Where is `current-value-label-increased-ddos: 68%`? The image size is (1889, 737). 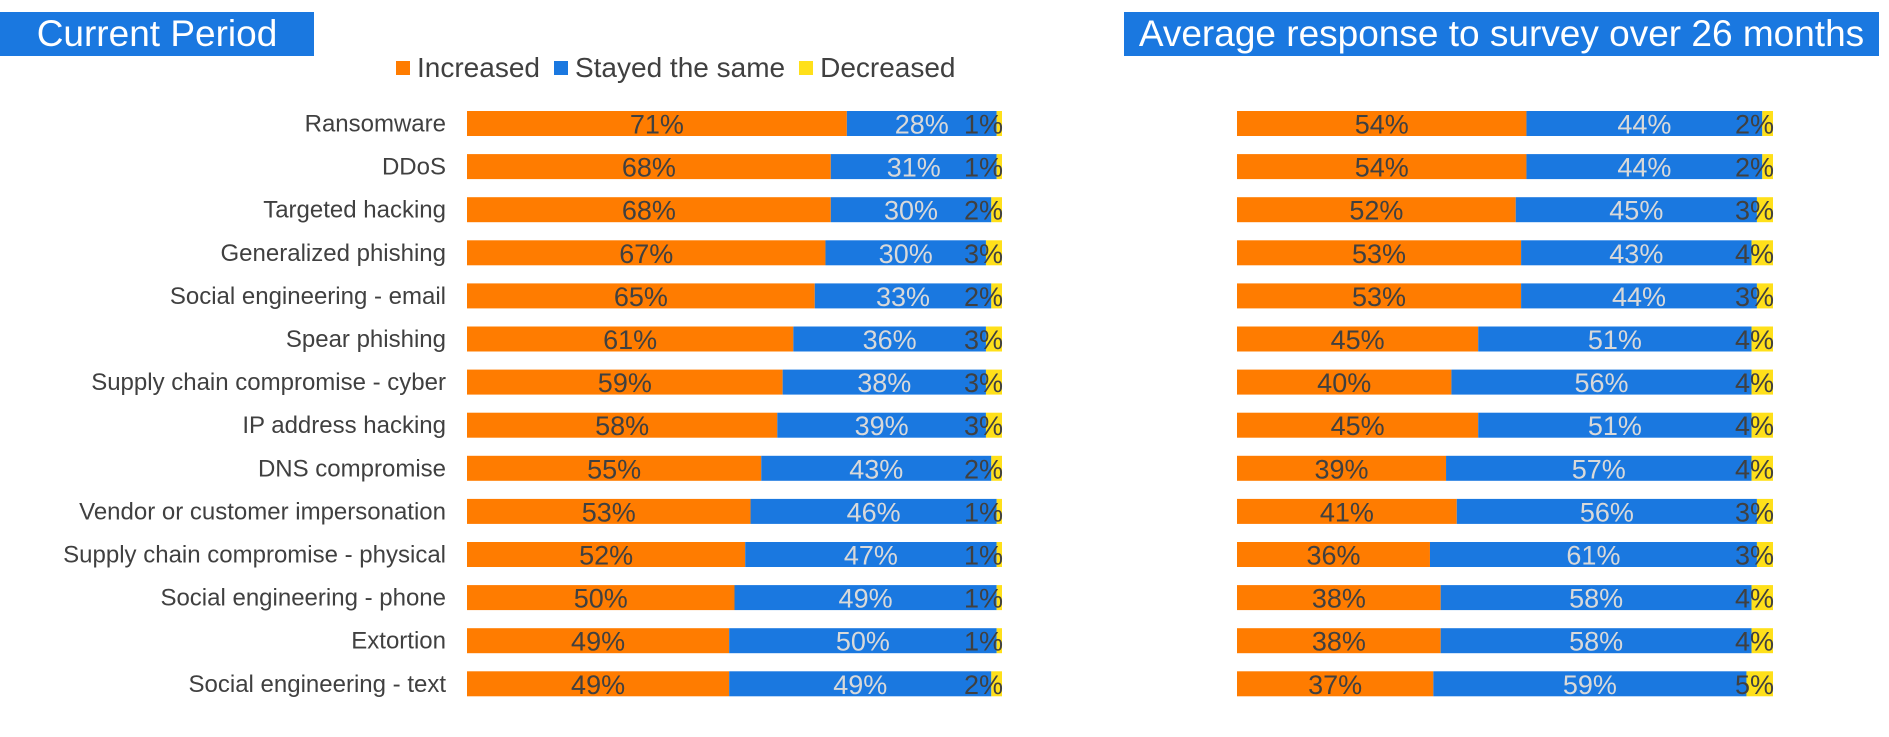
current-value-label-increased-ddos: 68% is located at coordinates (649, 168).